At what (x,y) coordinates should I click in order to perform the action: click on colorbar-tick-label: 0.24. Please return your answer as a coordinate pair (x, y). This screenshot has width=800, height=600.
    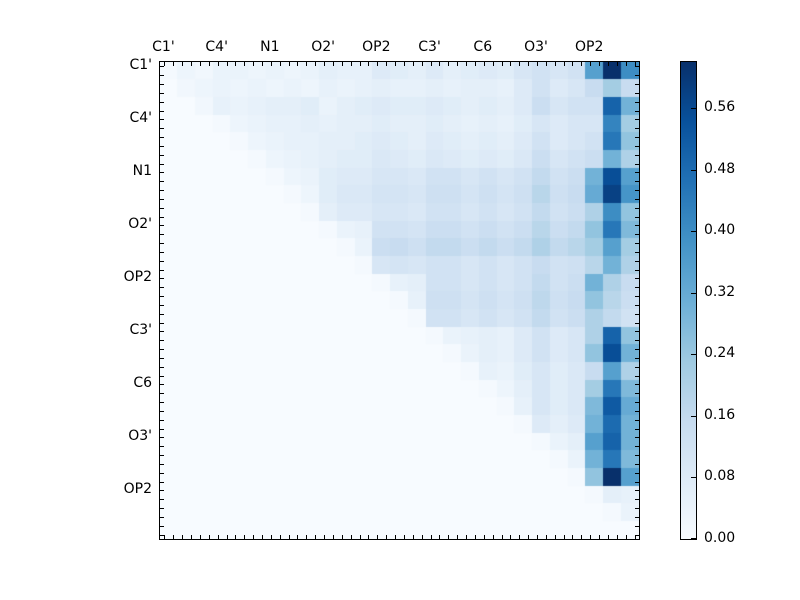
    Looking at the image, I should click on (720, 353).